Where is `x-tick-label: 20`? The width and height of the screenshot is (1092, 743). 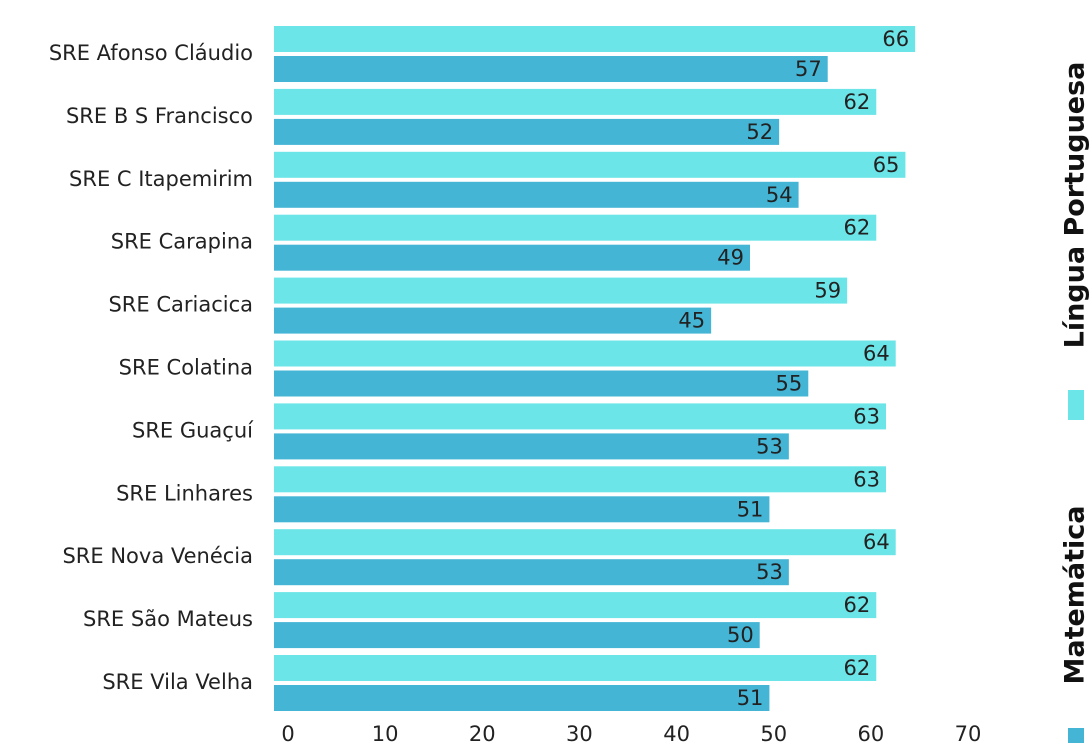 x-tick-label: 20 is located at coordinates (482, 732).